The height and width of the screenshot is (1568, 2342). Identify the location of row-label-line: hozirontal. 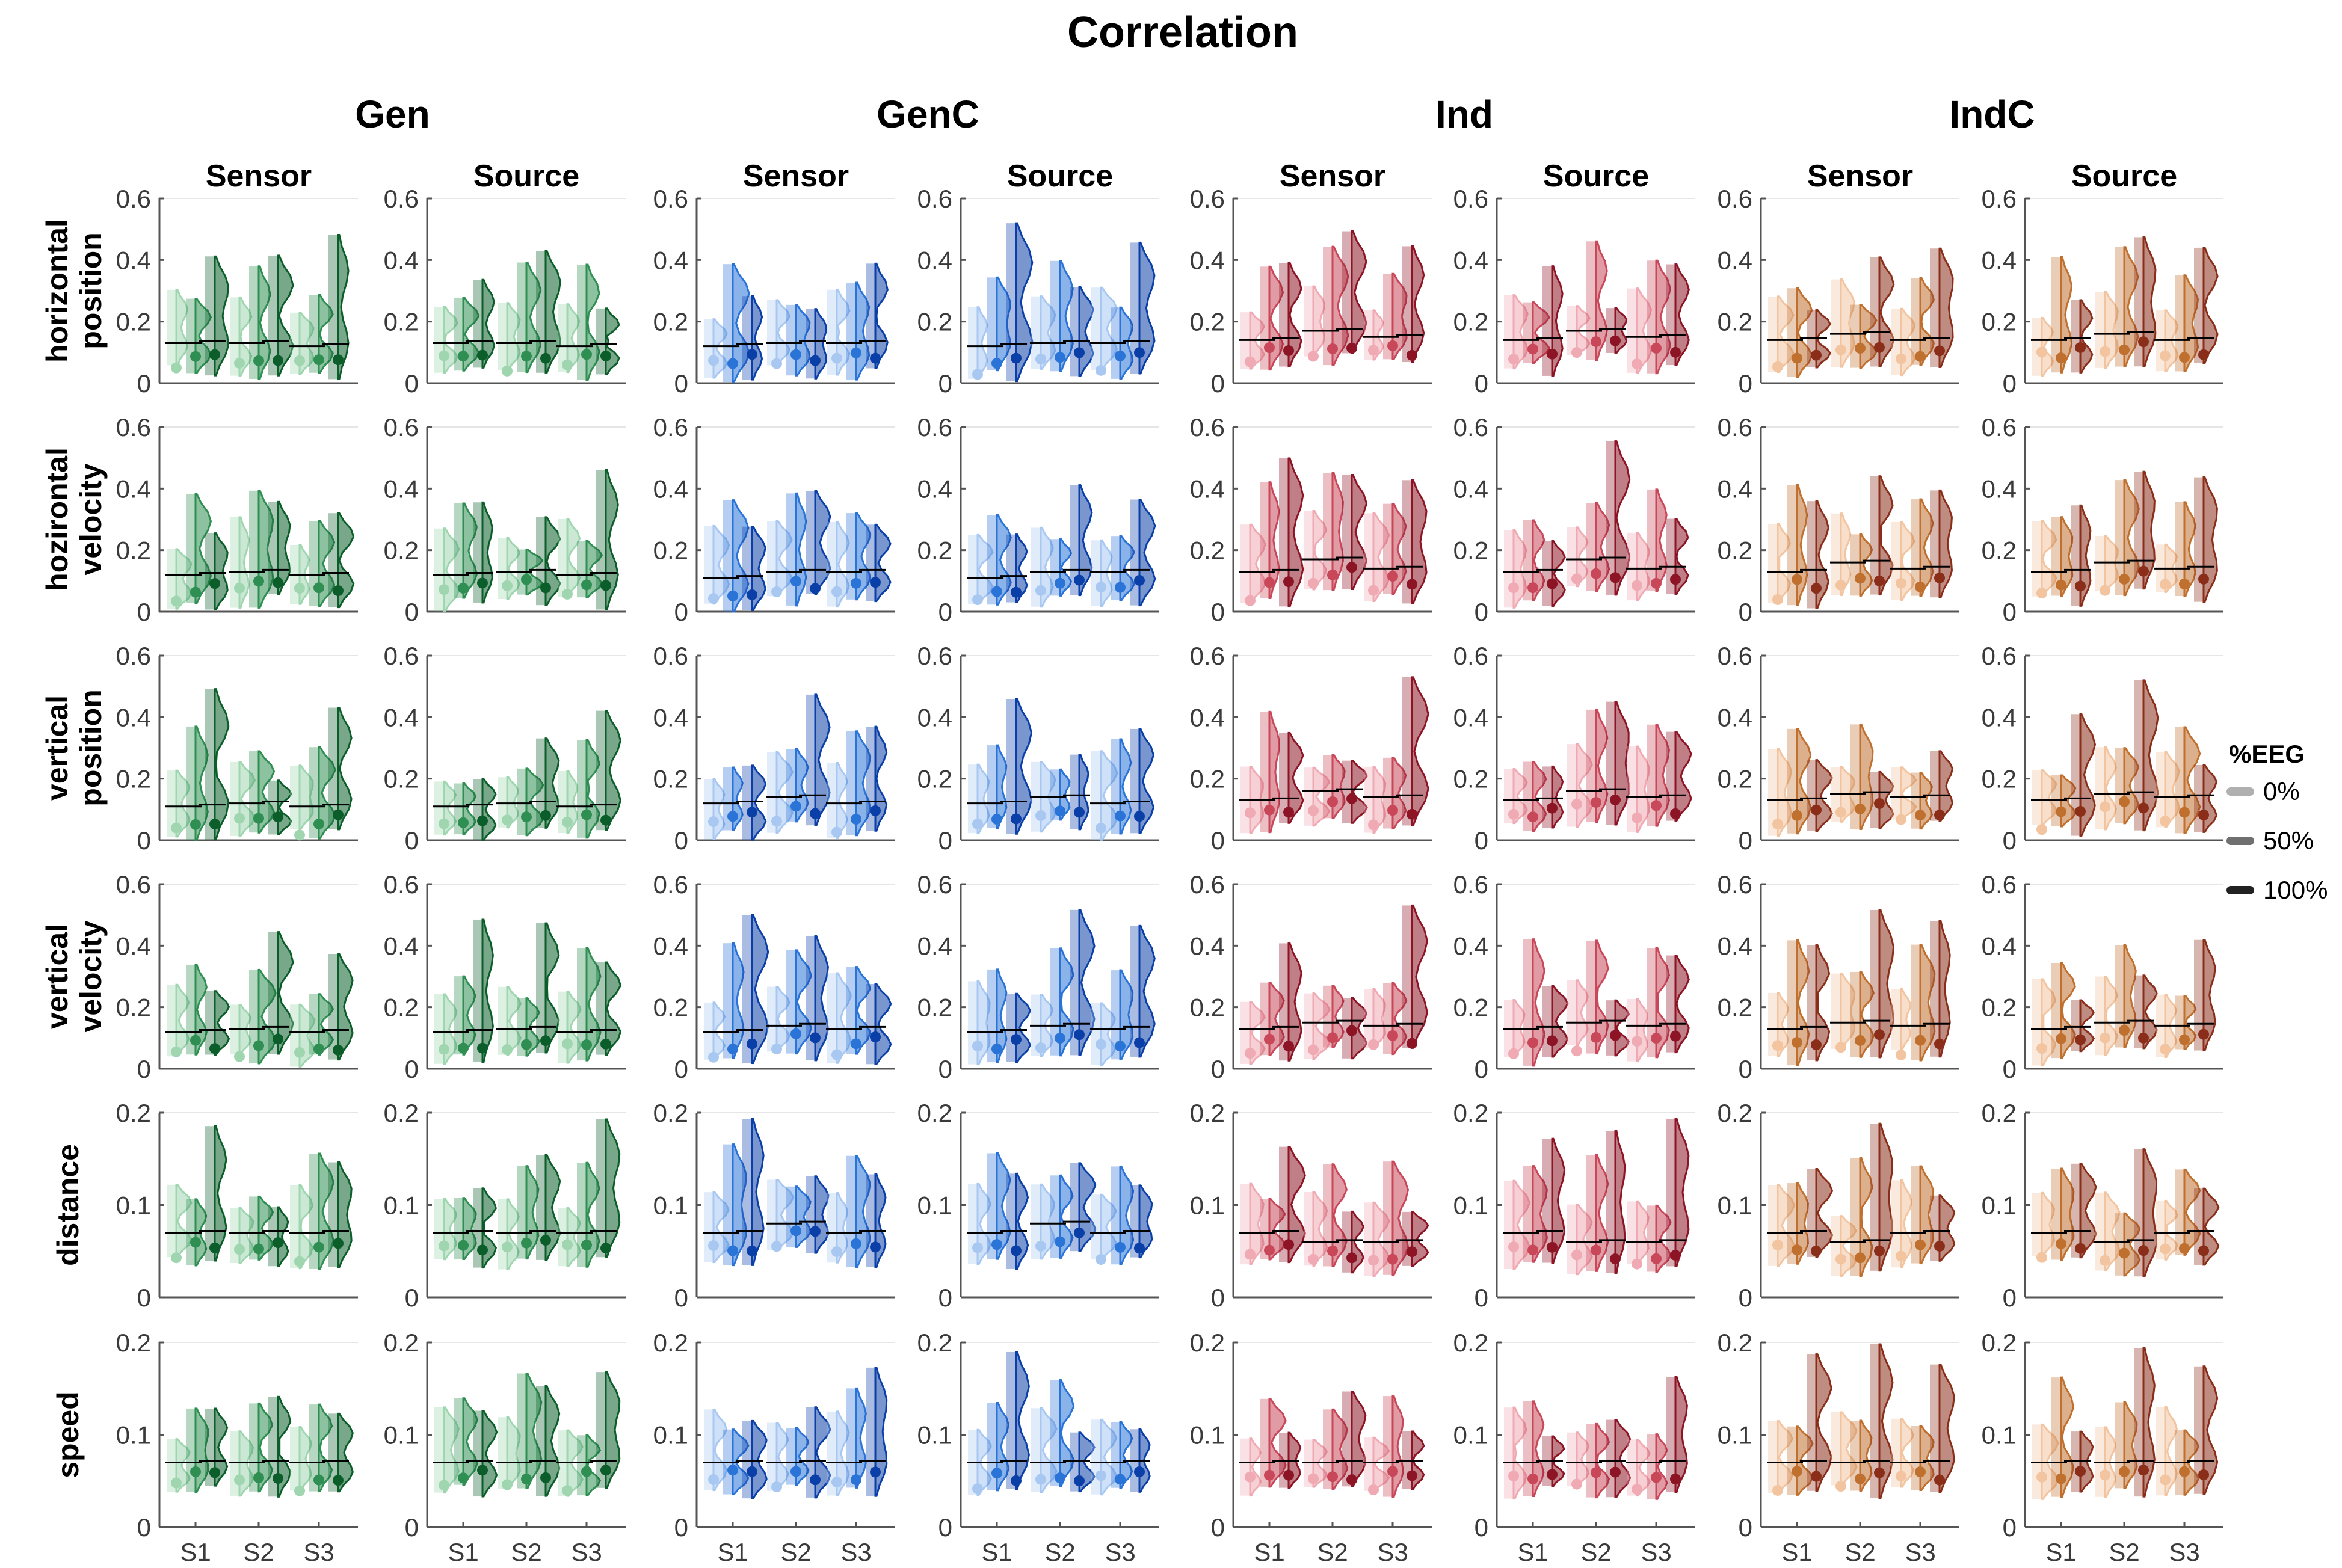
(57, 519).